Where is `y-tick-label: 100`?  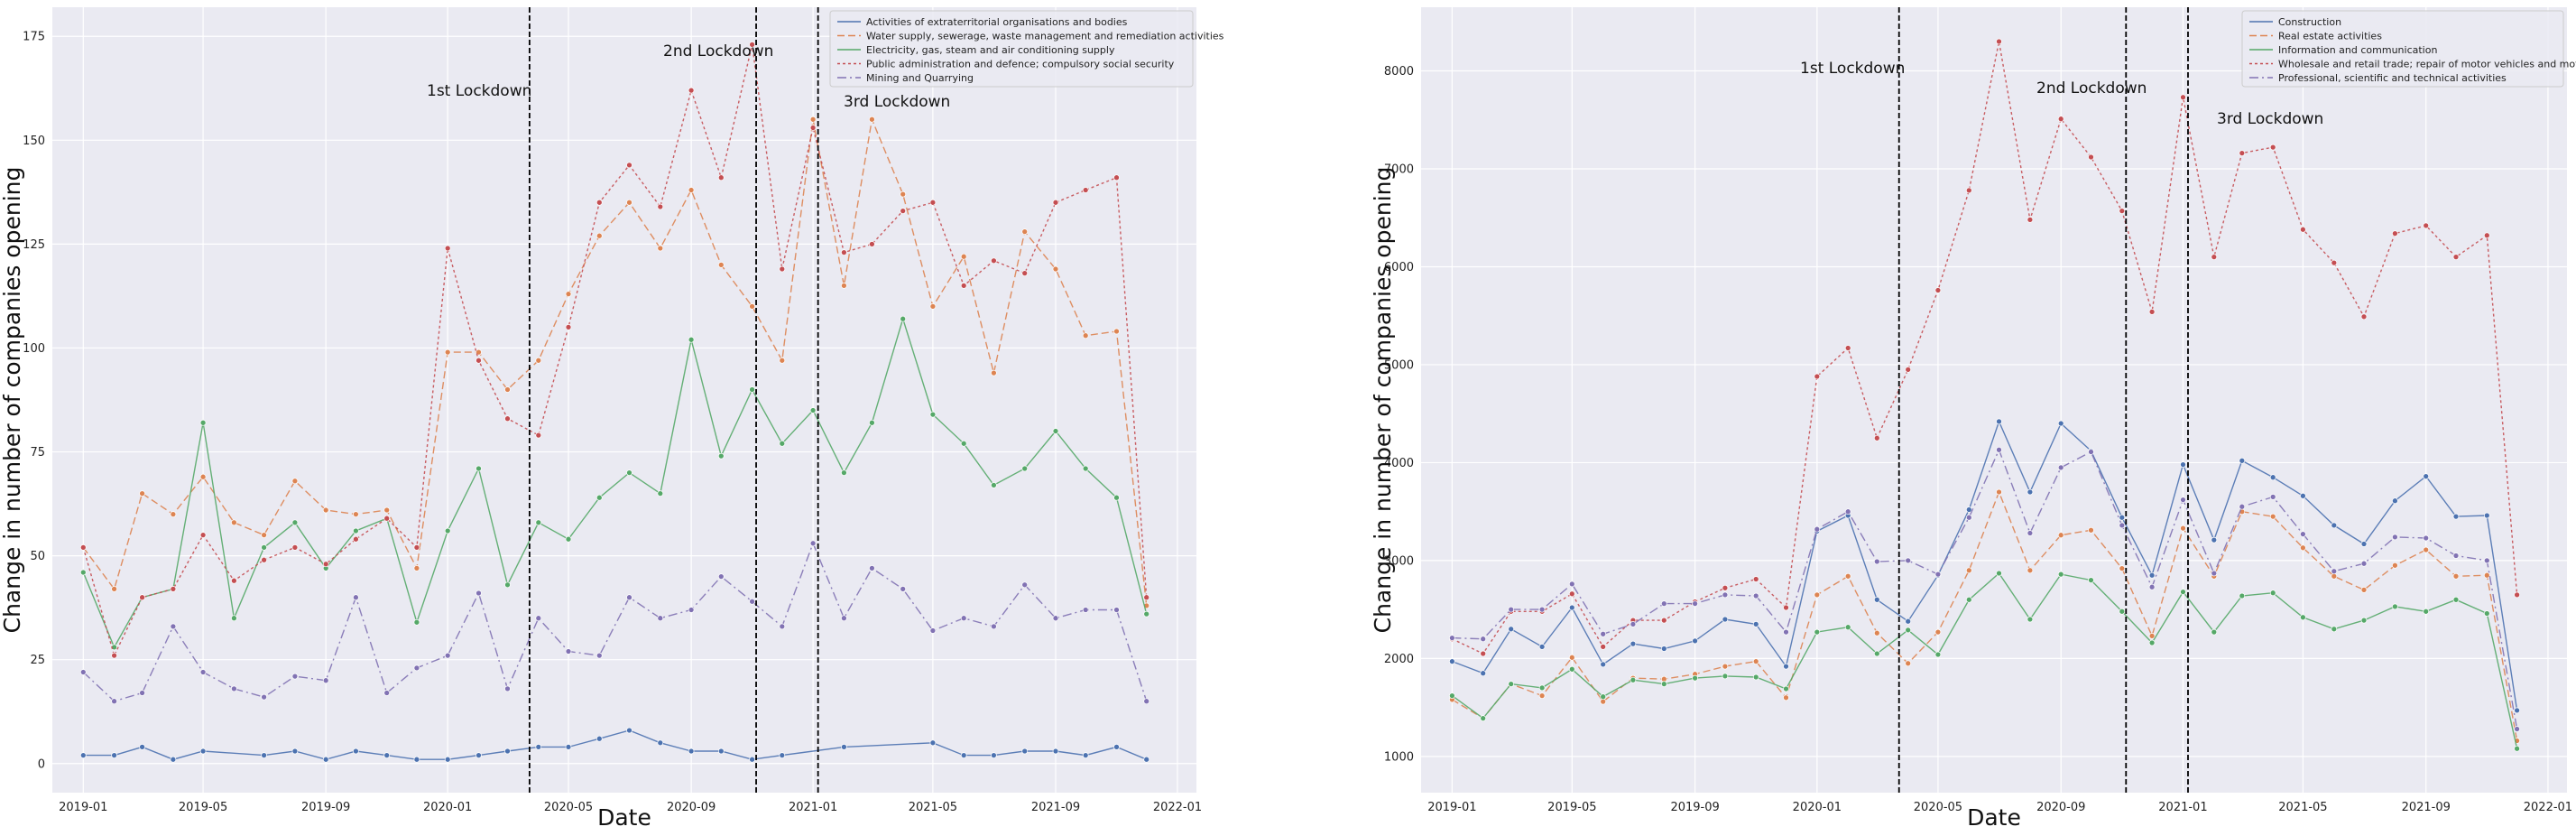 y-tick-label: 100 is located at coordinates (34, 349).